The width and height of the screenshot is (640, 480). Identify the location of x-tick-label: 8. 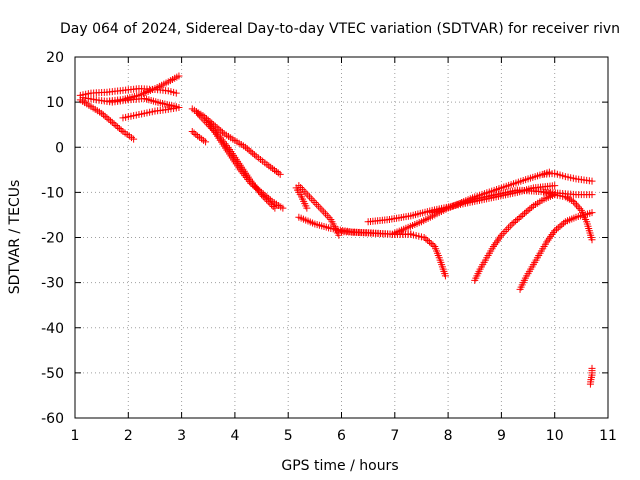
(448, 436).